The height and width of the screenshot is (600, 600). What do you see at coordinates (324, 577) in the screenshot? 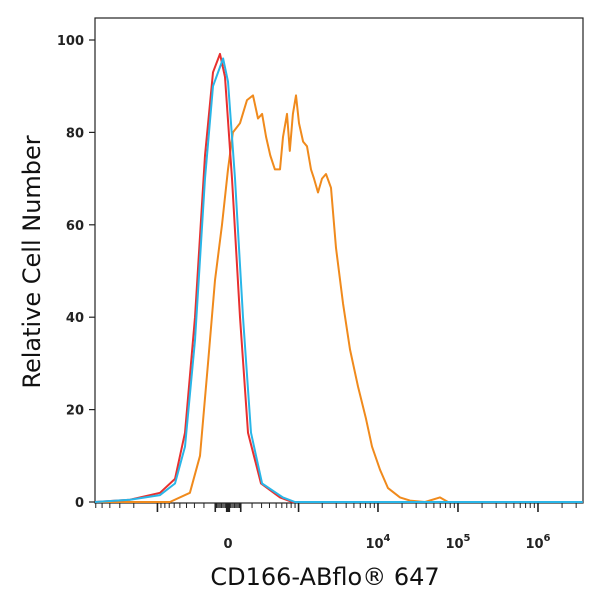
I see `x-axis-title: CD166-ABflo® 647` at bounding box center [324, 577].